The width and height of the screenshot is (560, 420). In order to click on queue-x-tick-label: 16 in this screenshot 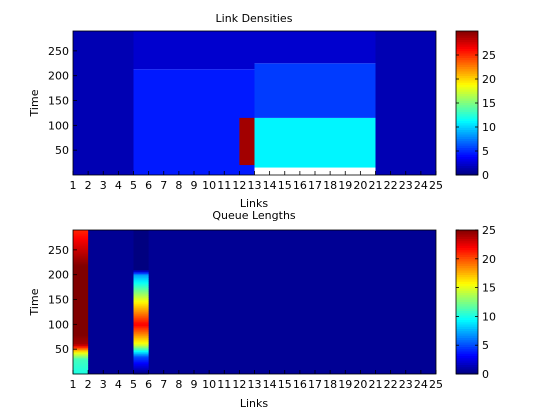, I will do `click(300, 384)`.